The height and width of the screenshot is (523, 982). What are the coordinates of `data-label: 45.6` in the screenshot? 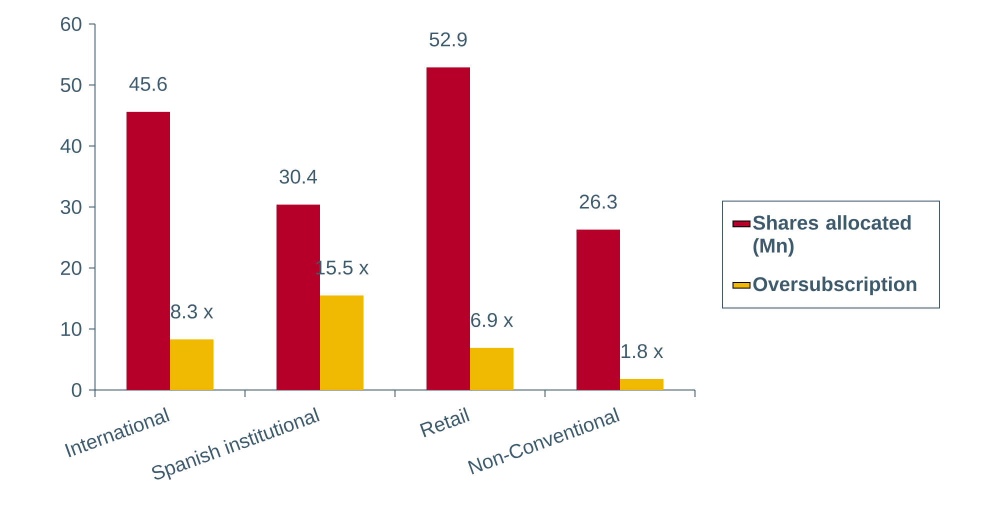 It's located at (148, 83).